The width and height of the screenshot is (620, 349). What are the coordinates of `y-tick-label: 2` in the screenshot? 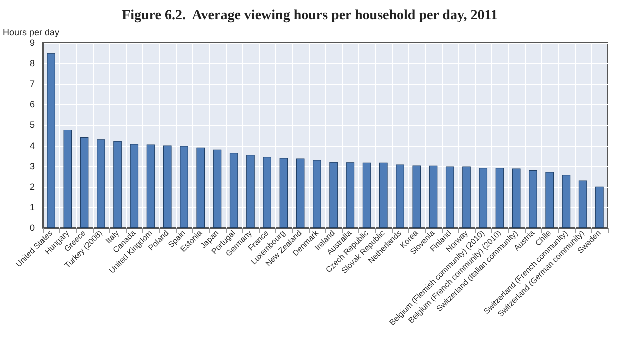 It's located at (32, 187).